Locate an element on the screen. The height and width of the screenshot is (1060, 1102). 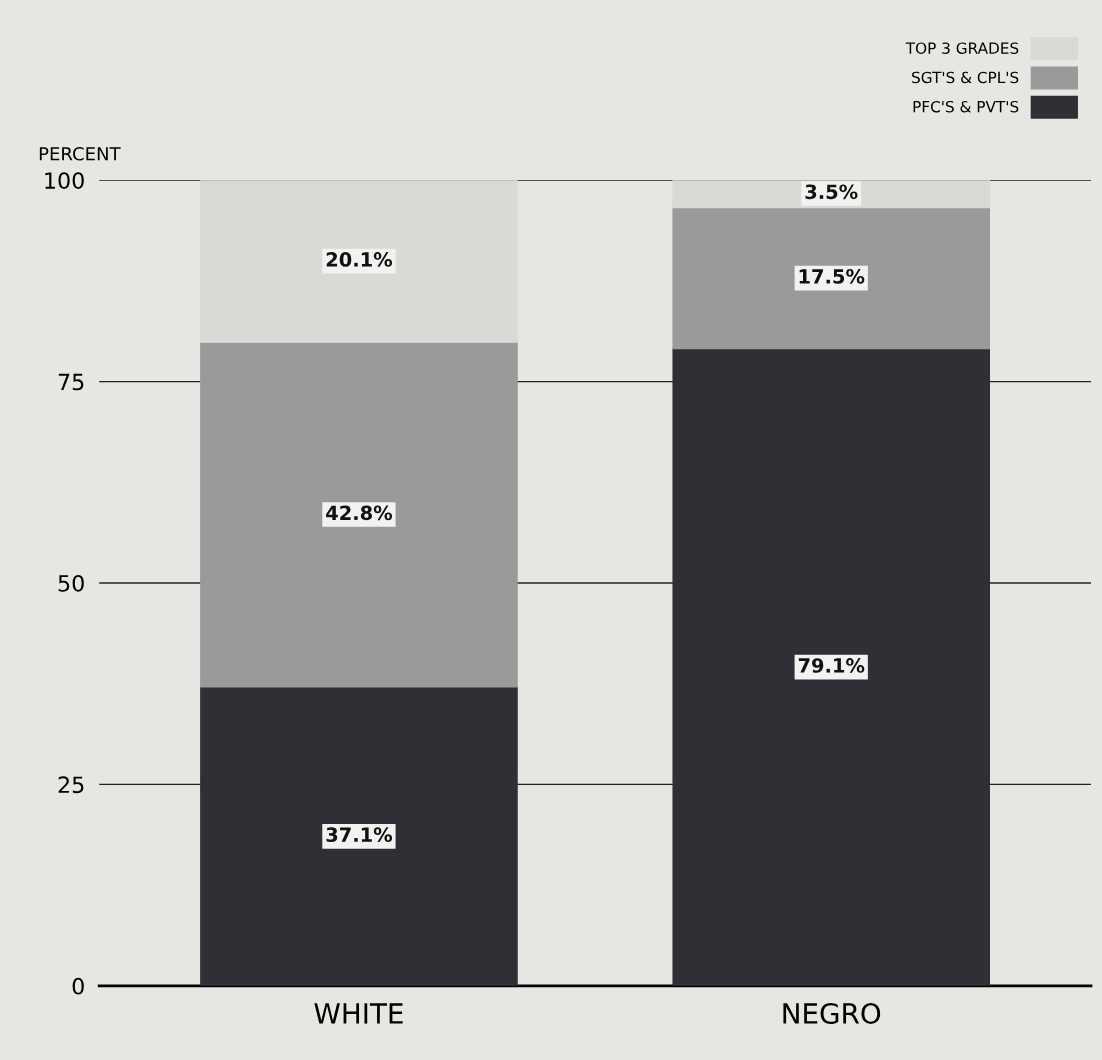
y-tick-label: 25 is located at coordinates (71, 785).